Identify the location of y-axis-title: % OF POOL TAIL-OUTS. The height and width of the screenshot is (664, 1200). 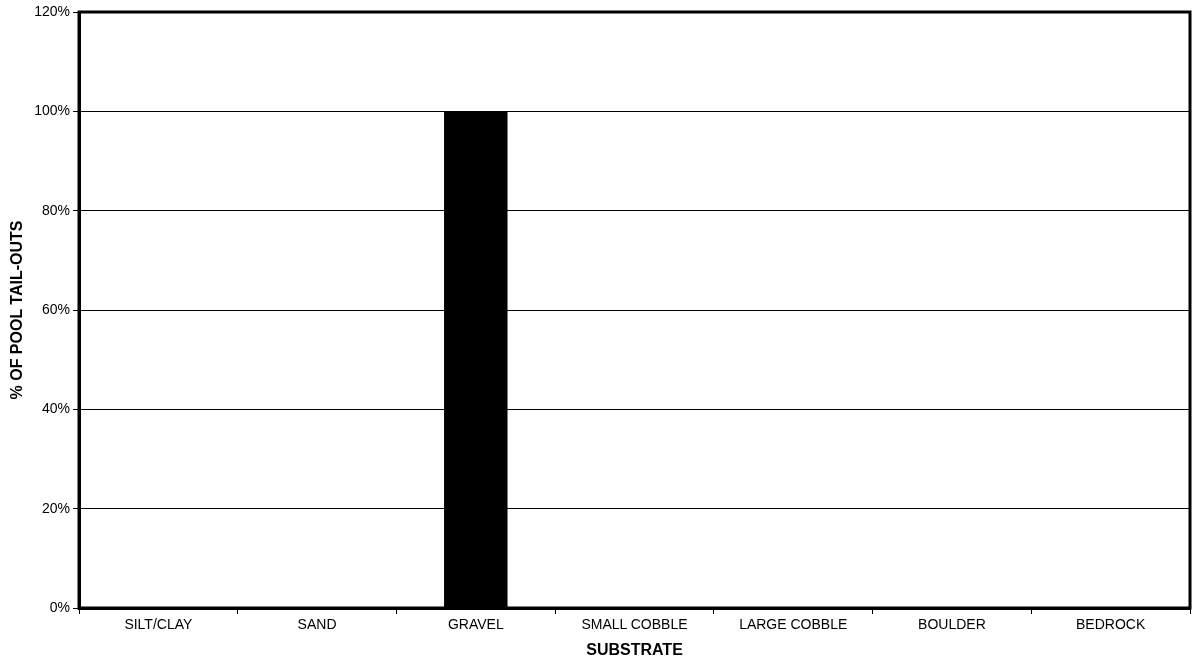
(17, 310).